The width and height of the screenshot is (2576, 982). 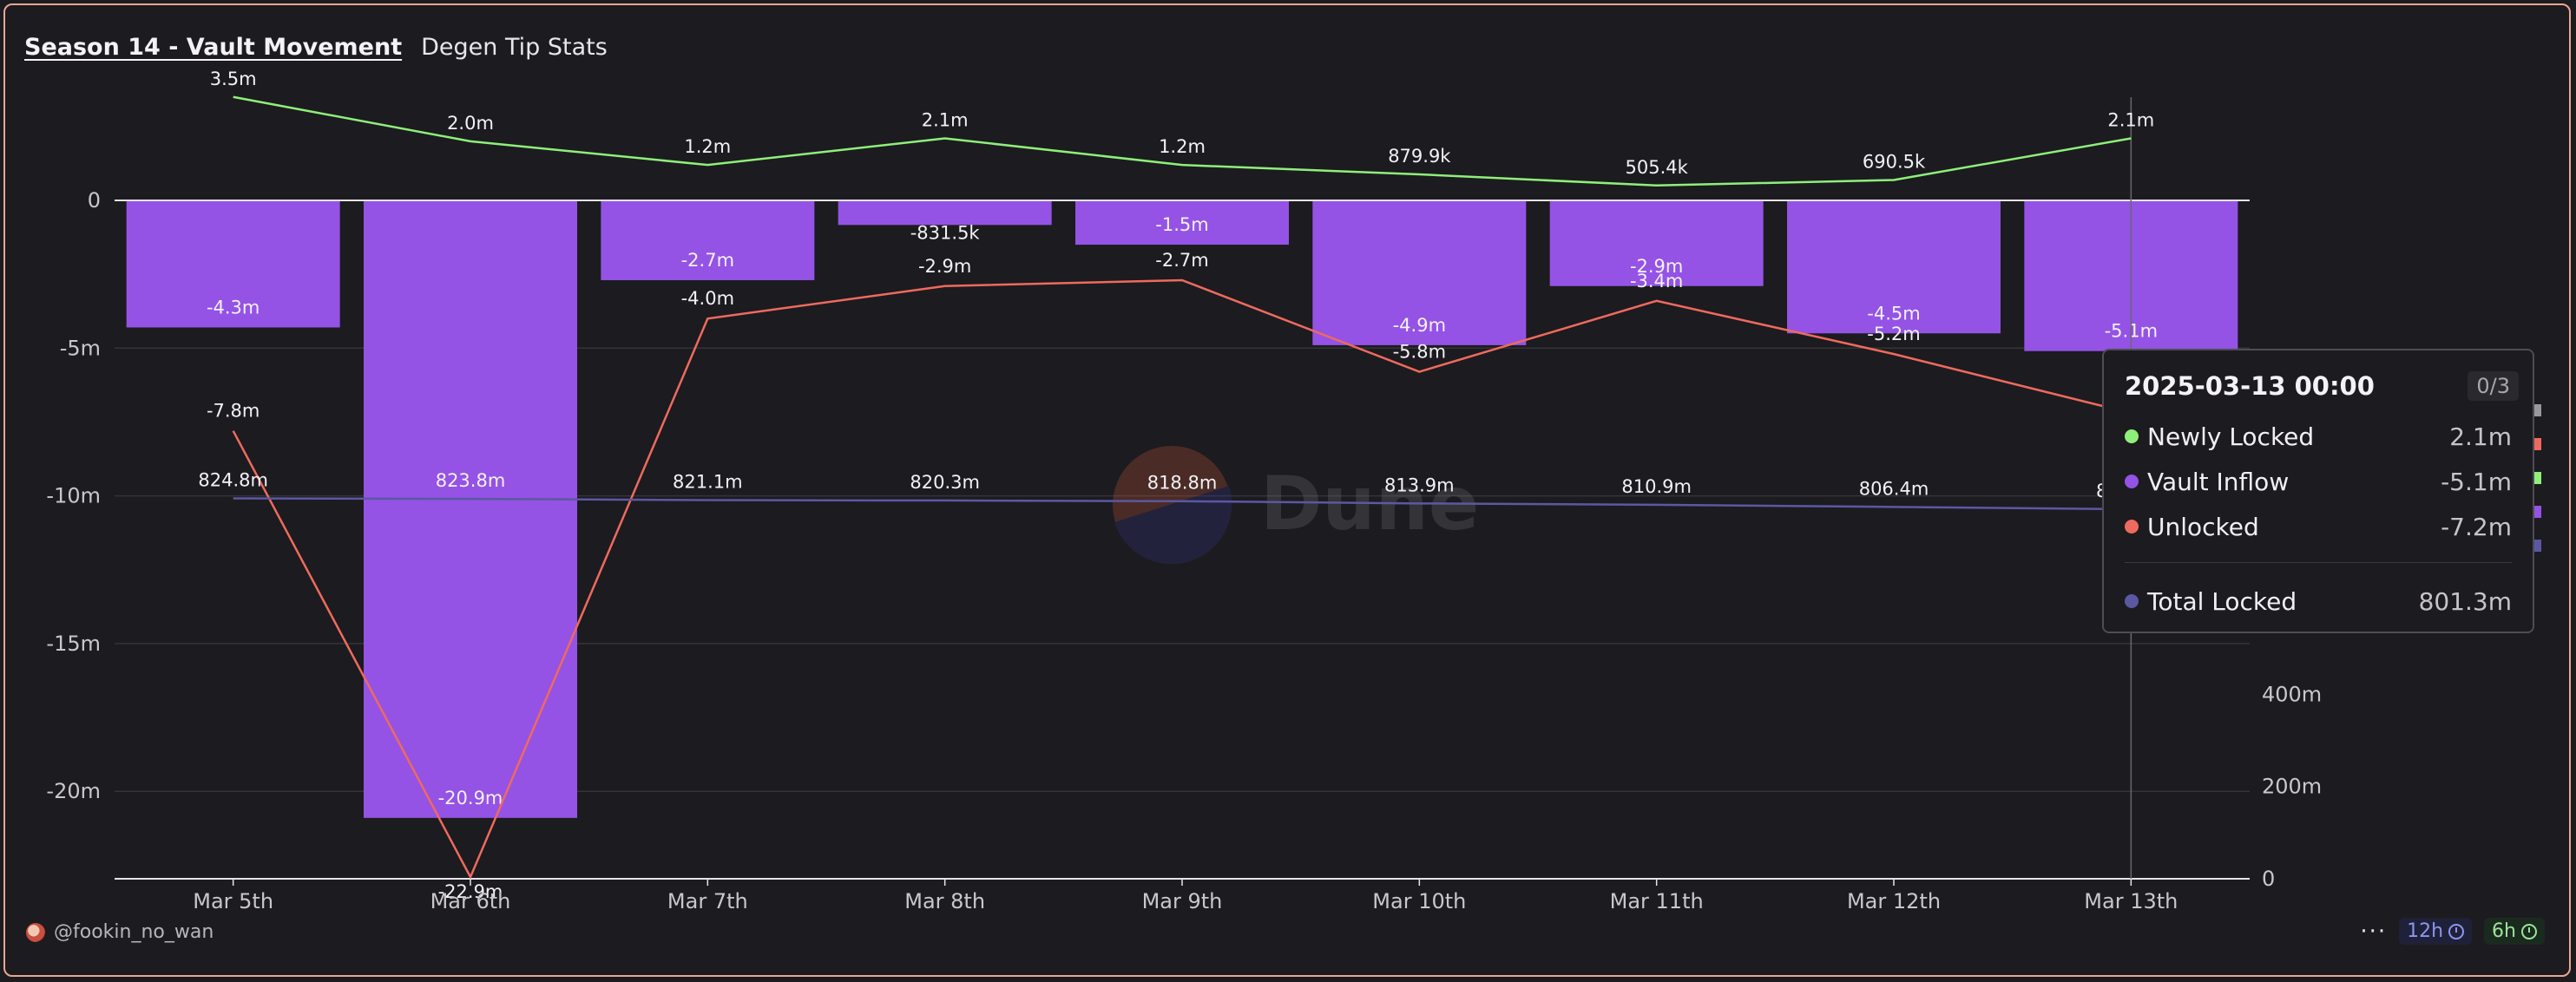 What do you see at coordinates (2425, 931) in the screenshot?
I see `refresh-interval-label: 12h` at bounding box center [2425, 931].